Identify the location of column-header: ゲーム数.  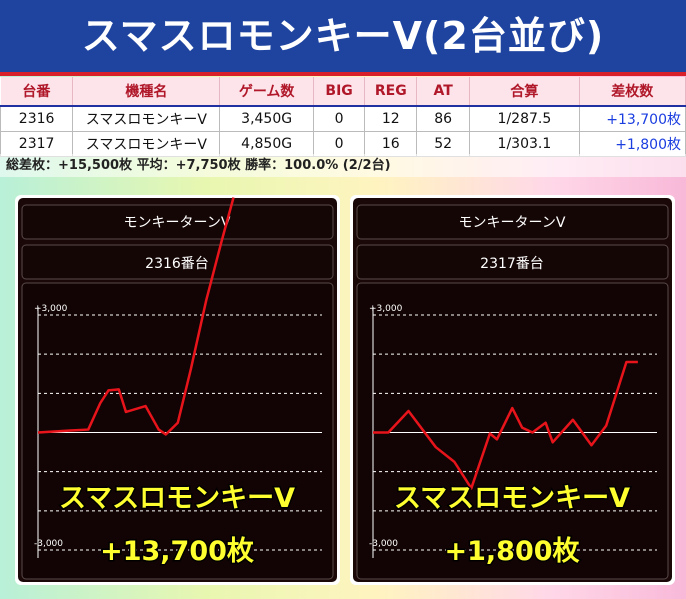
(266, 92).